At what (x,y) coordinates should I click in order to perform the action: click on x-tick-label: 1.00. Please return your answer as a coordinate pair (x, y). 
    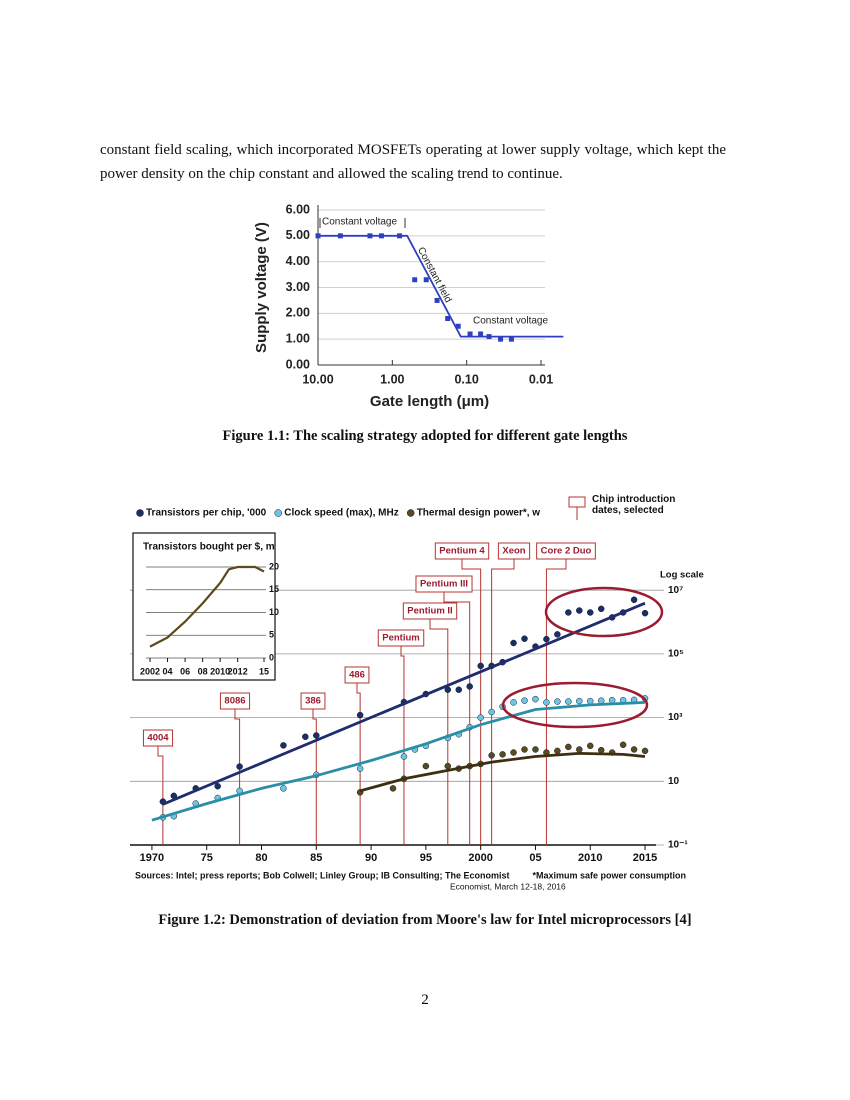
    Looking at the image, I should click on (392, 379).